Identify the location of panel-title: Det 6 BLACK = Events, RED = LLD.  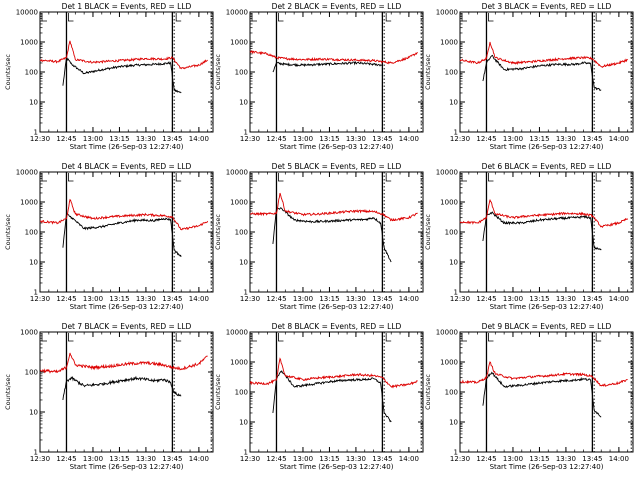
(547, 166).